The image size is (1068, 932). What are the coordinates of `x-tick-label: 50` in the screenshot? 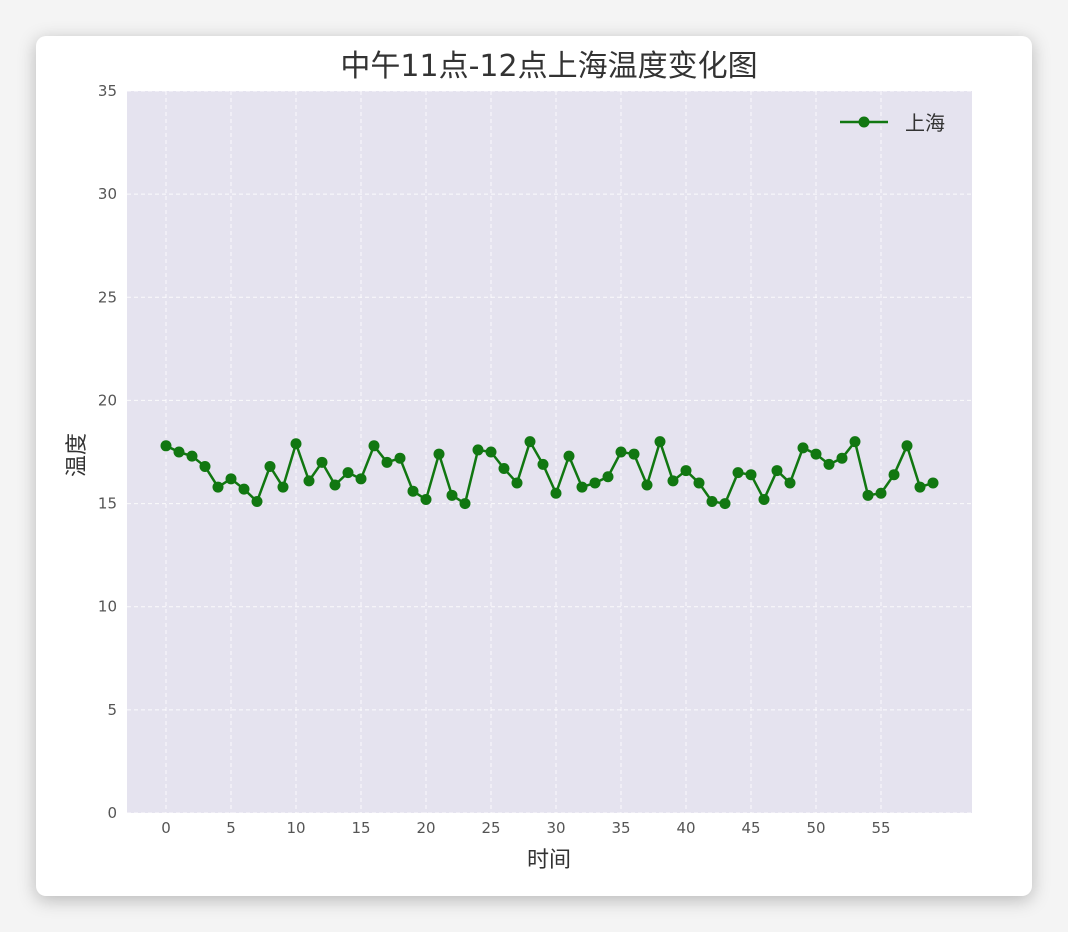 It's located at (815, 828).